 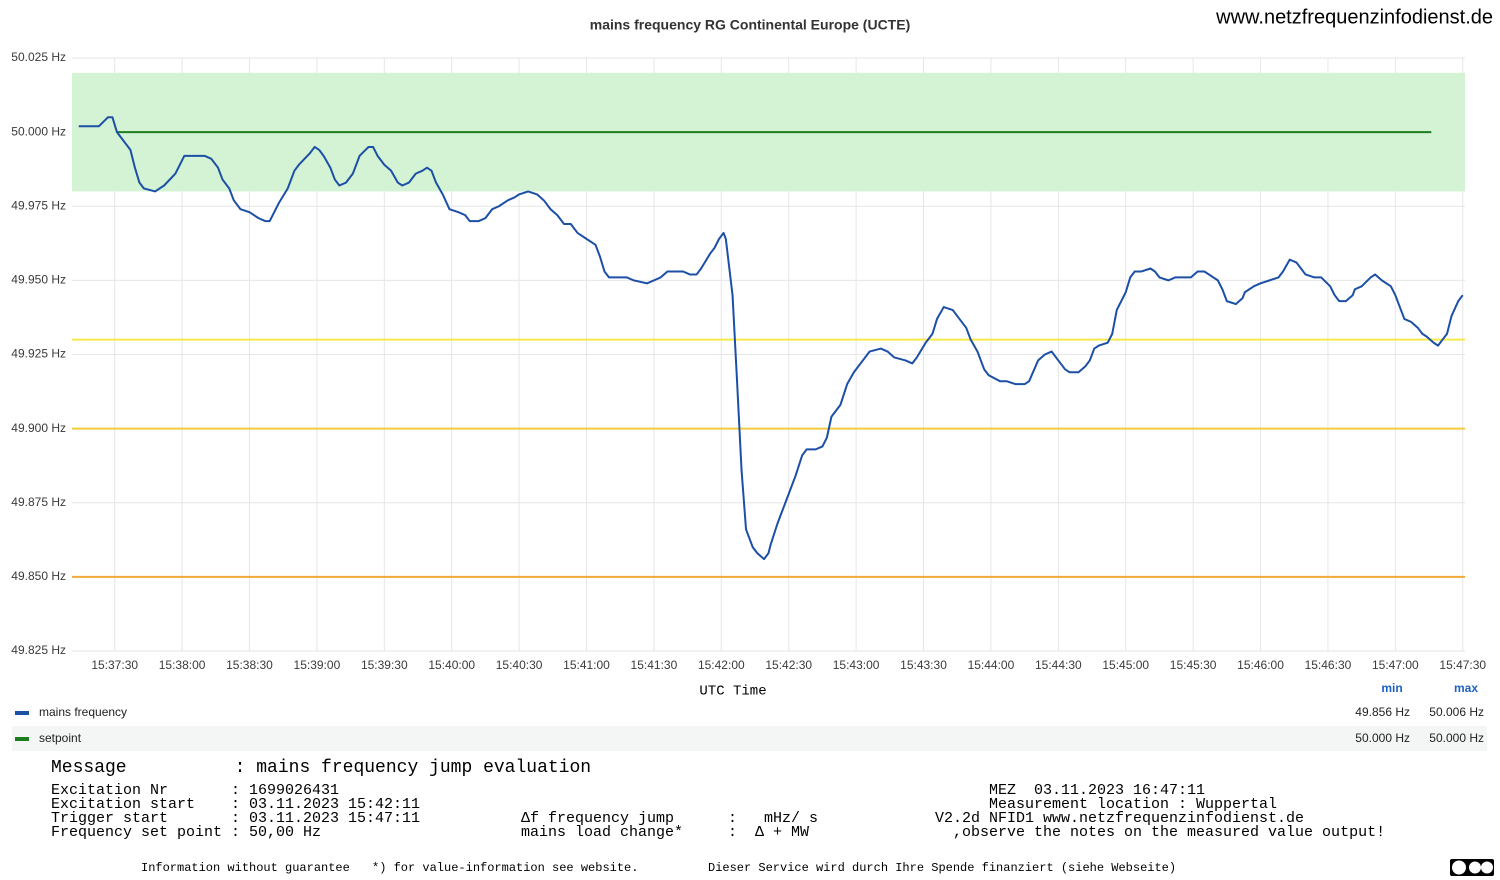 What do you see at coordinates (451, 665) in the screenshot?
I see `x-tick-label: 15:40:00` at bounding box center [451, 665].